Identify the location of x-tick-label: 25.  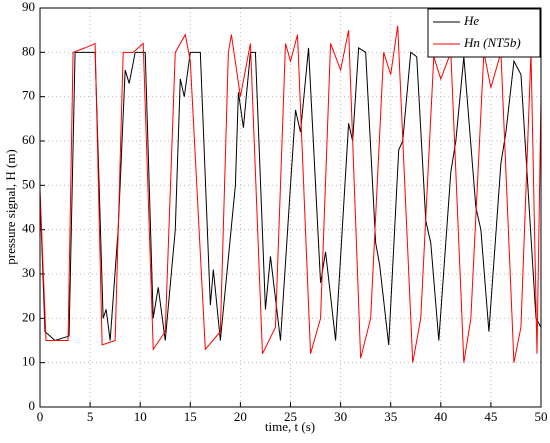
(290, 416).